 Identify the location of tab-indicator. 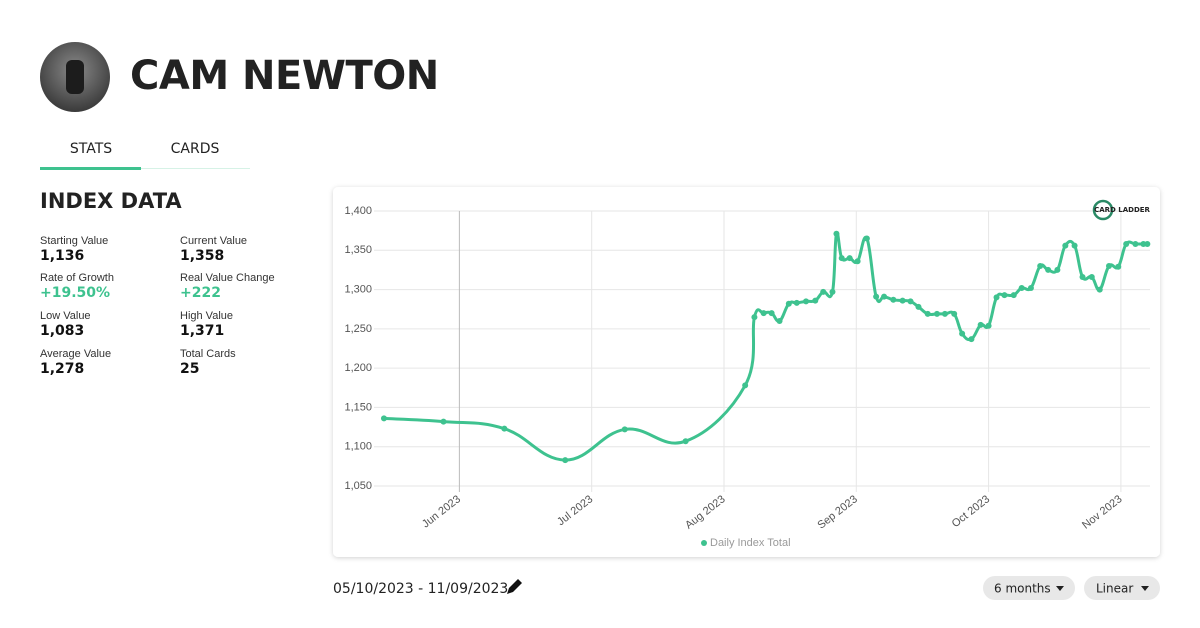
(90, 168).